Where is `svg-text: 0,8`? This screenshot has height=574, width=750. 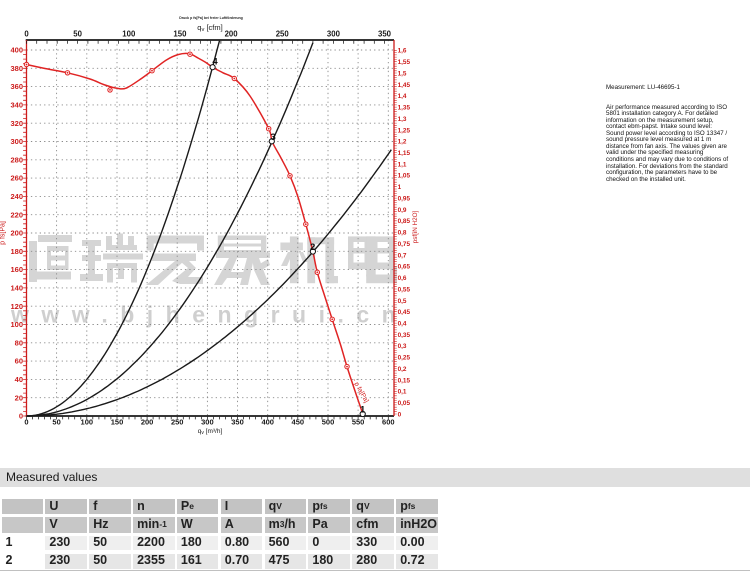 svg-text: 0,8 is located at coordinates (402, 233).